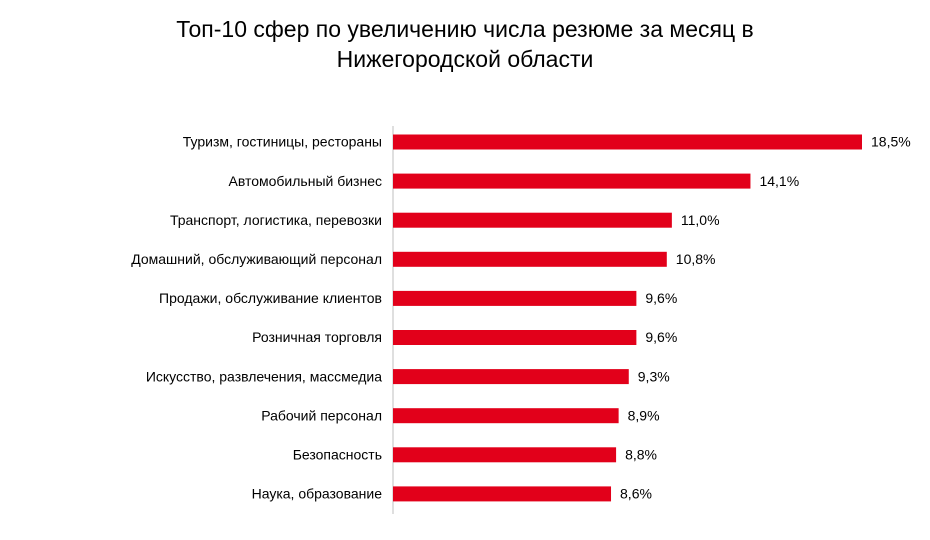  What do you see at coordinates (321, 415) in the screenshot?
I see `category-label: Рабочий персонал` at bounding box center [321, 415].